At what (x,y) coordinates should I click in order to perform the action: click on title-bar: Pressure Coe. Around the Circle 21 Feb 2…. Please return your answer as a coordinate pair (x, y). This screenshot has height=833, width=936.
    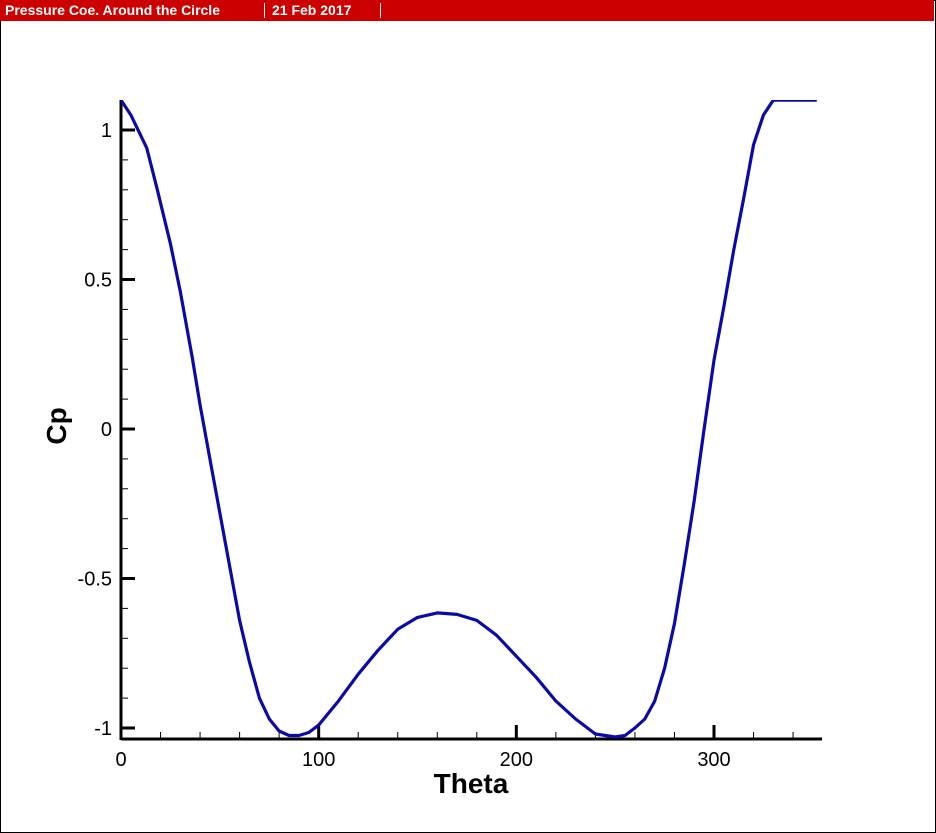
    Looking at the image, I should click on (467, 10).